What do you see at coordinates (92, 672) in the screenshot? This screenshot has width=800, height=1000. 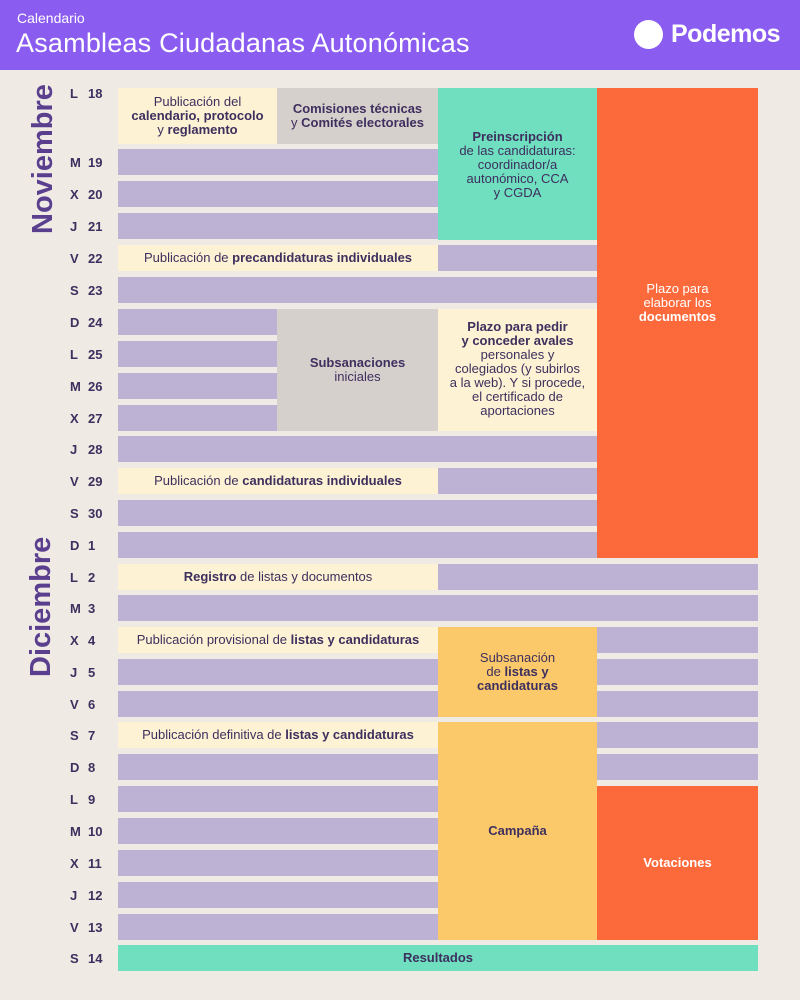 I see `day-number: 5` at bounding box center [92, 672].